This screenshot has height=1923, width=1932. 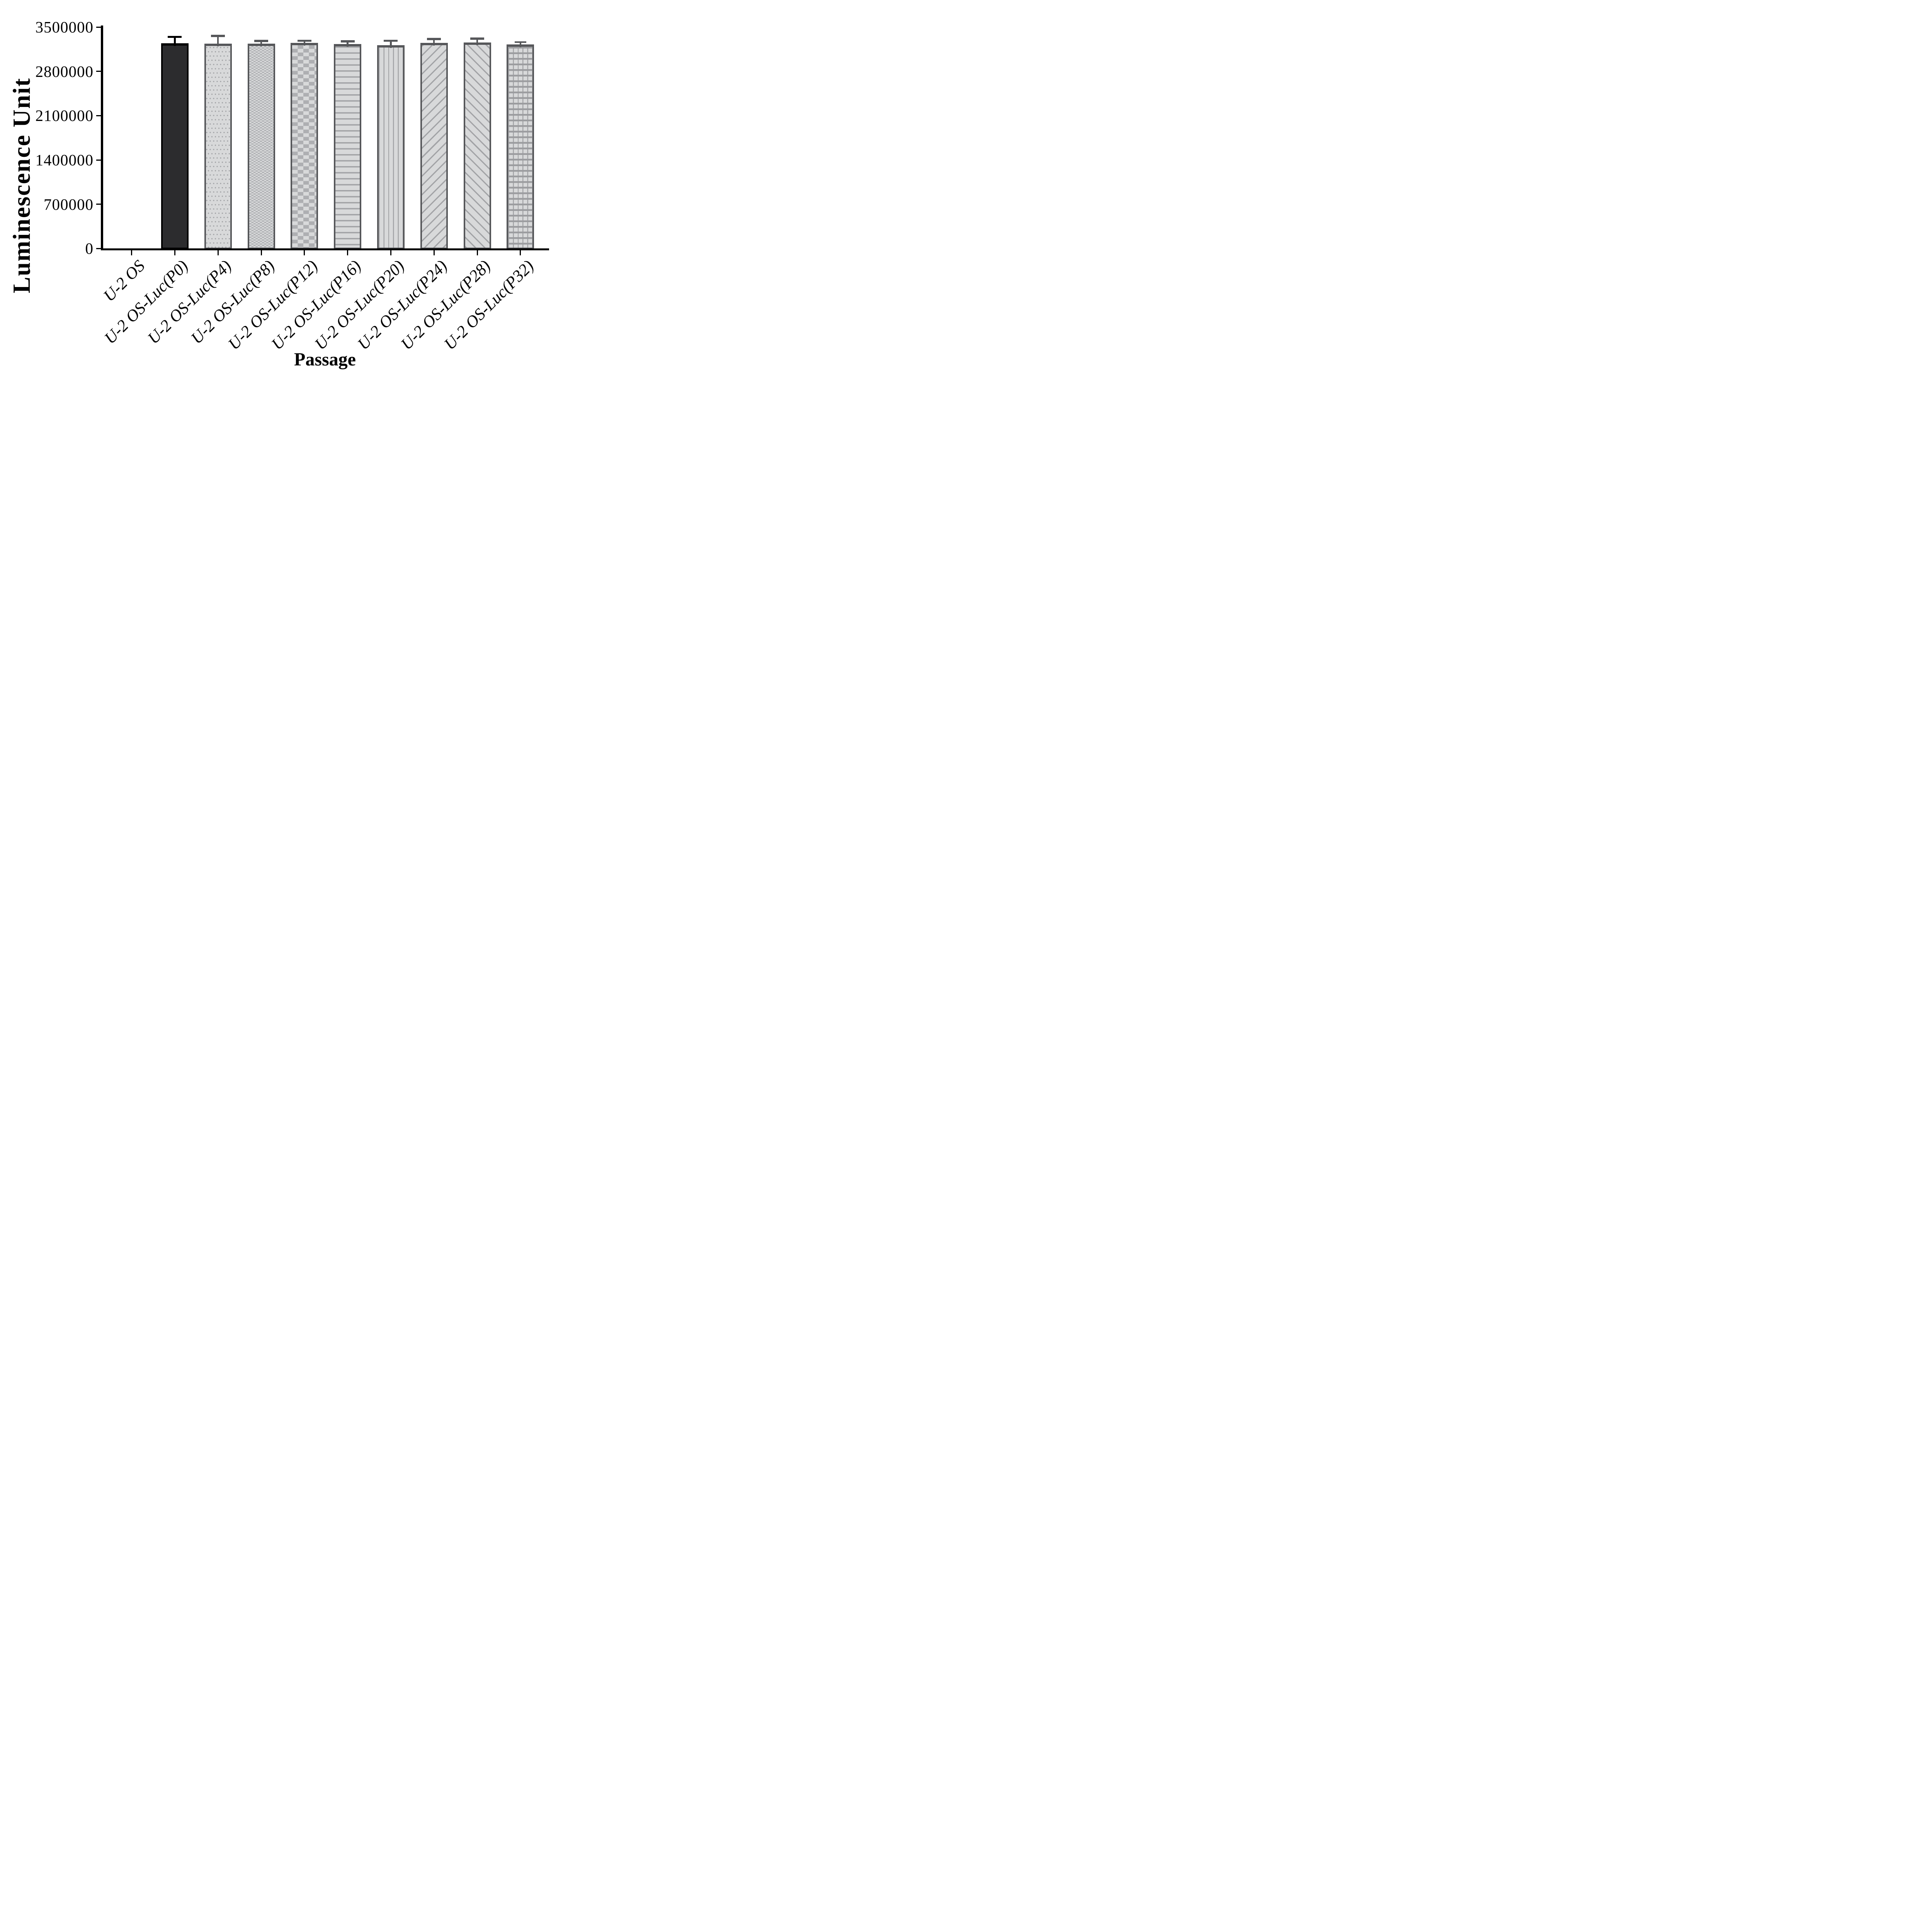 I want to click on bar-u-2-os-luc-p12, so click(x=305, y=145).